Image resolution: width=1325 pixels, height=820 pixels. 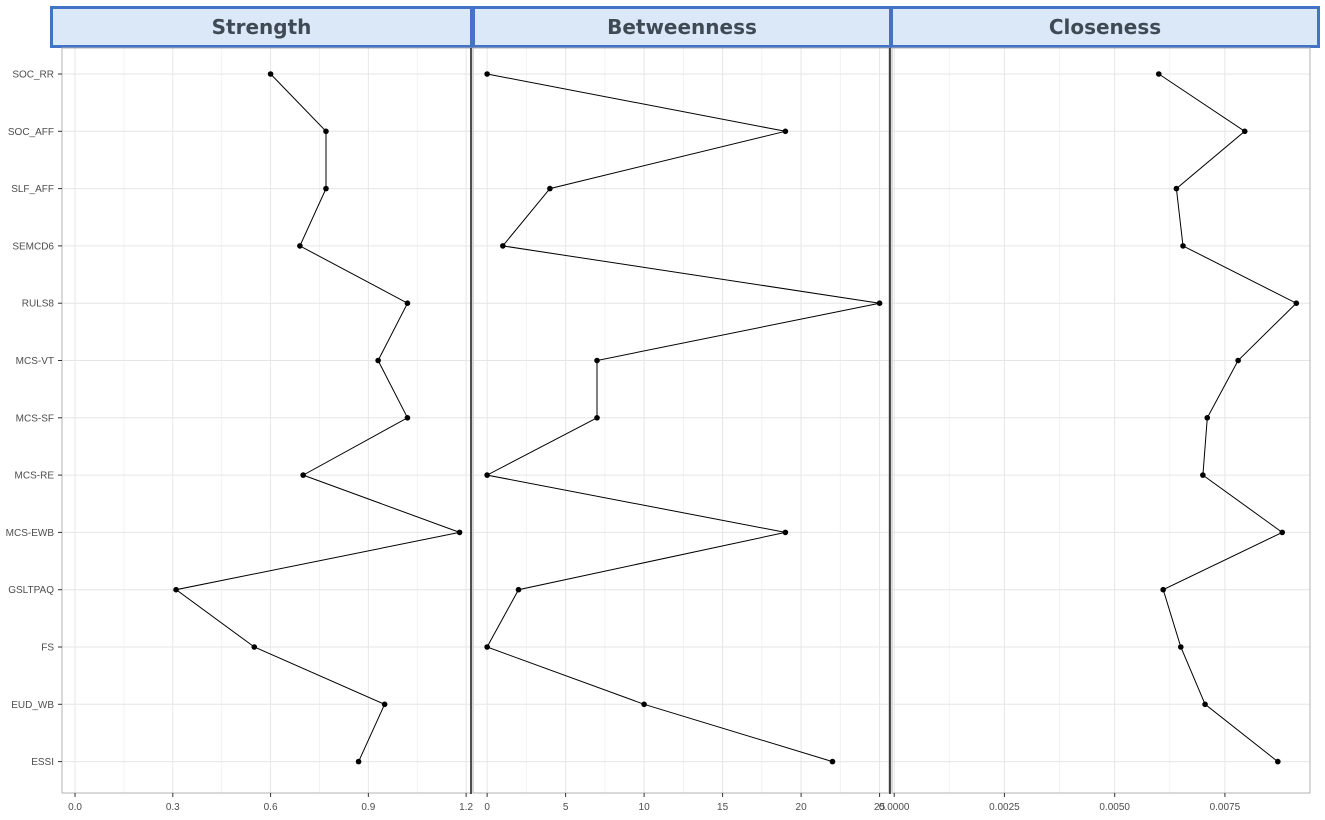 What do you see at coordinates (75, 807) in the screenshot?
I see `x-tick-label: 0.0` at bounding box center [75, 807].